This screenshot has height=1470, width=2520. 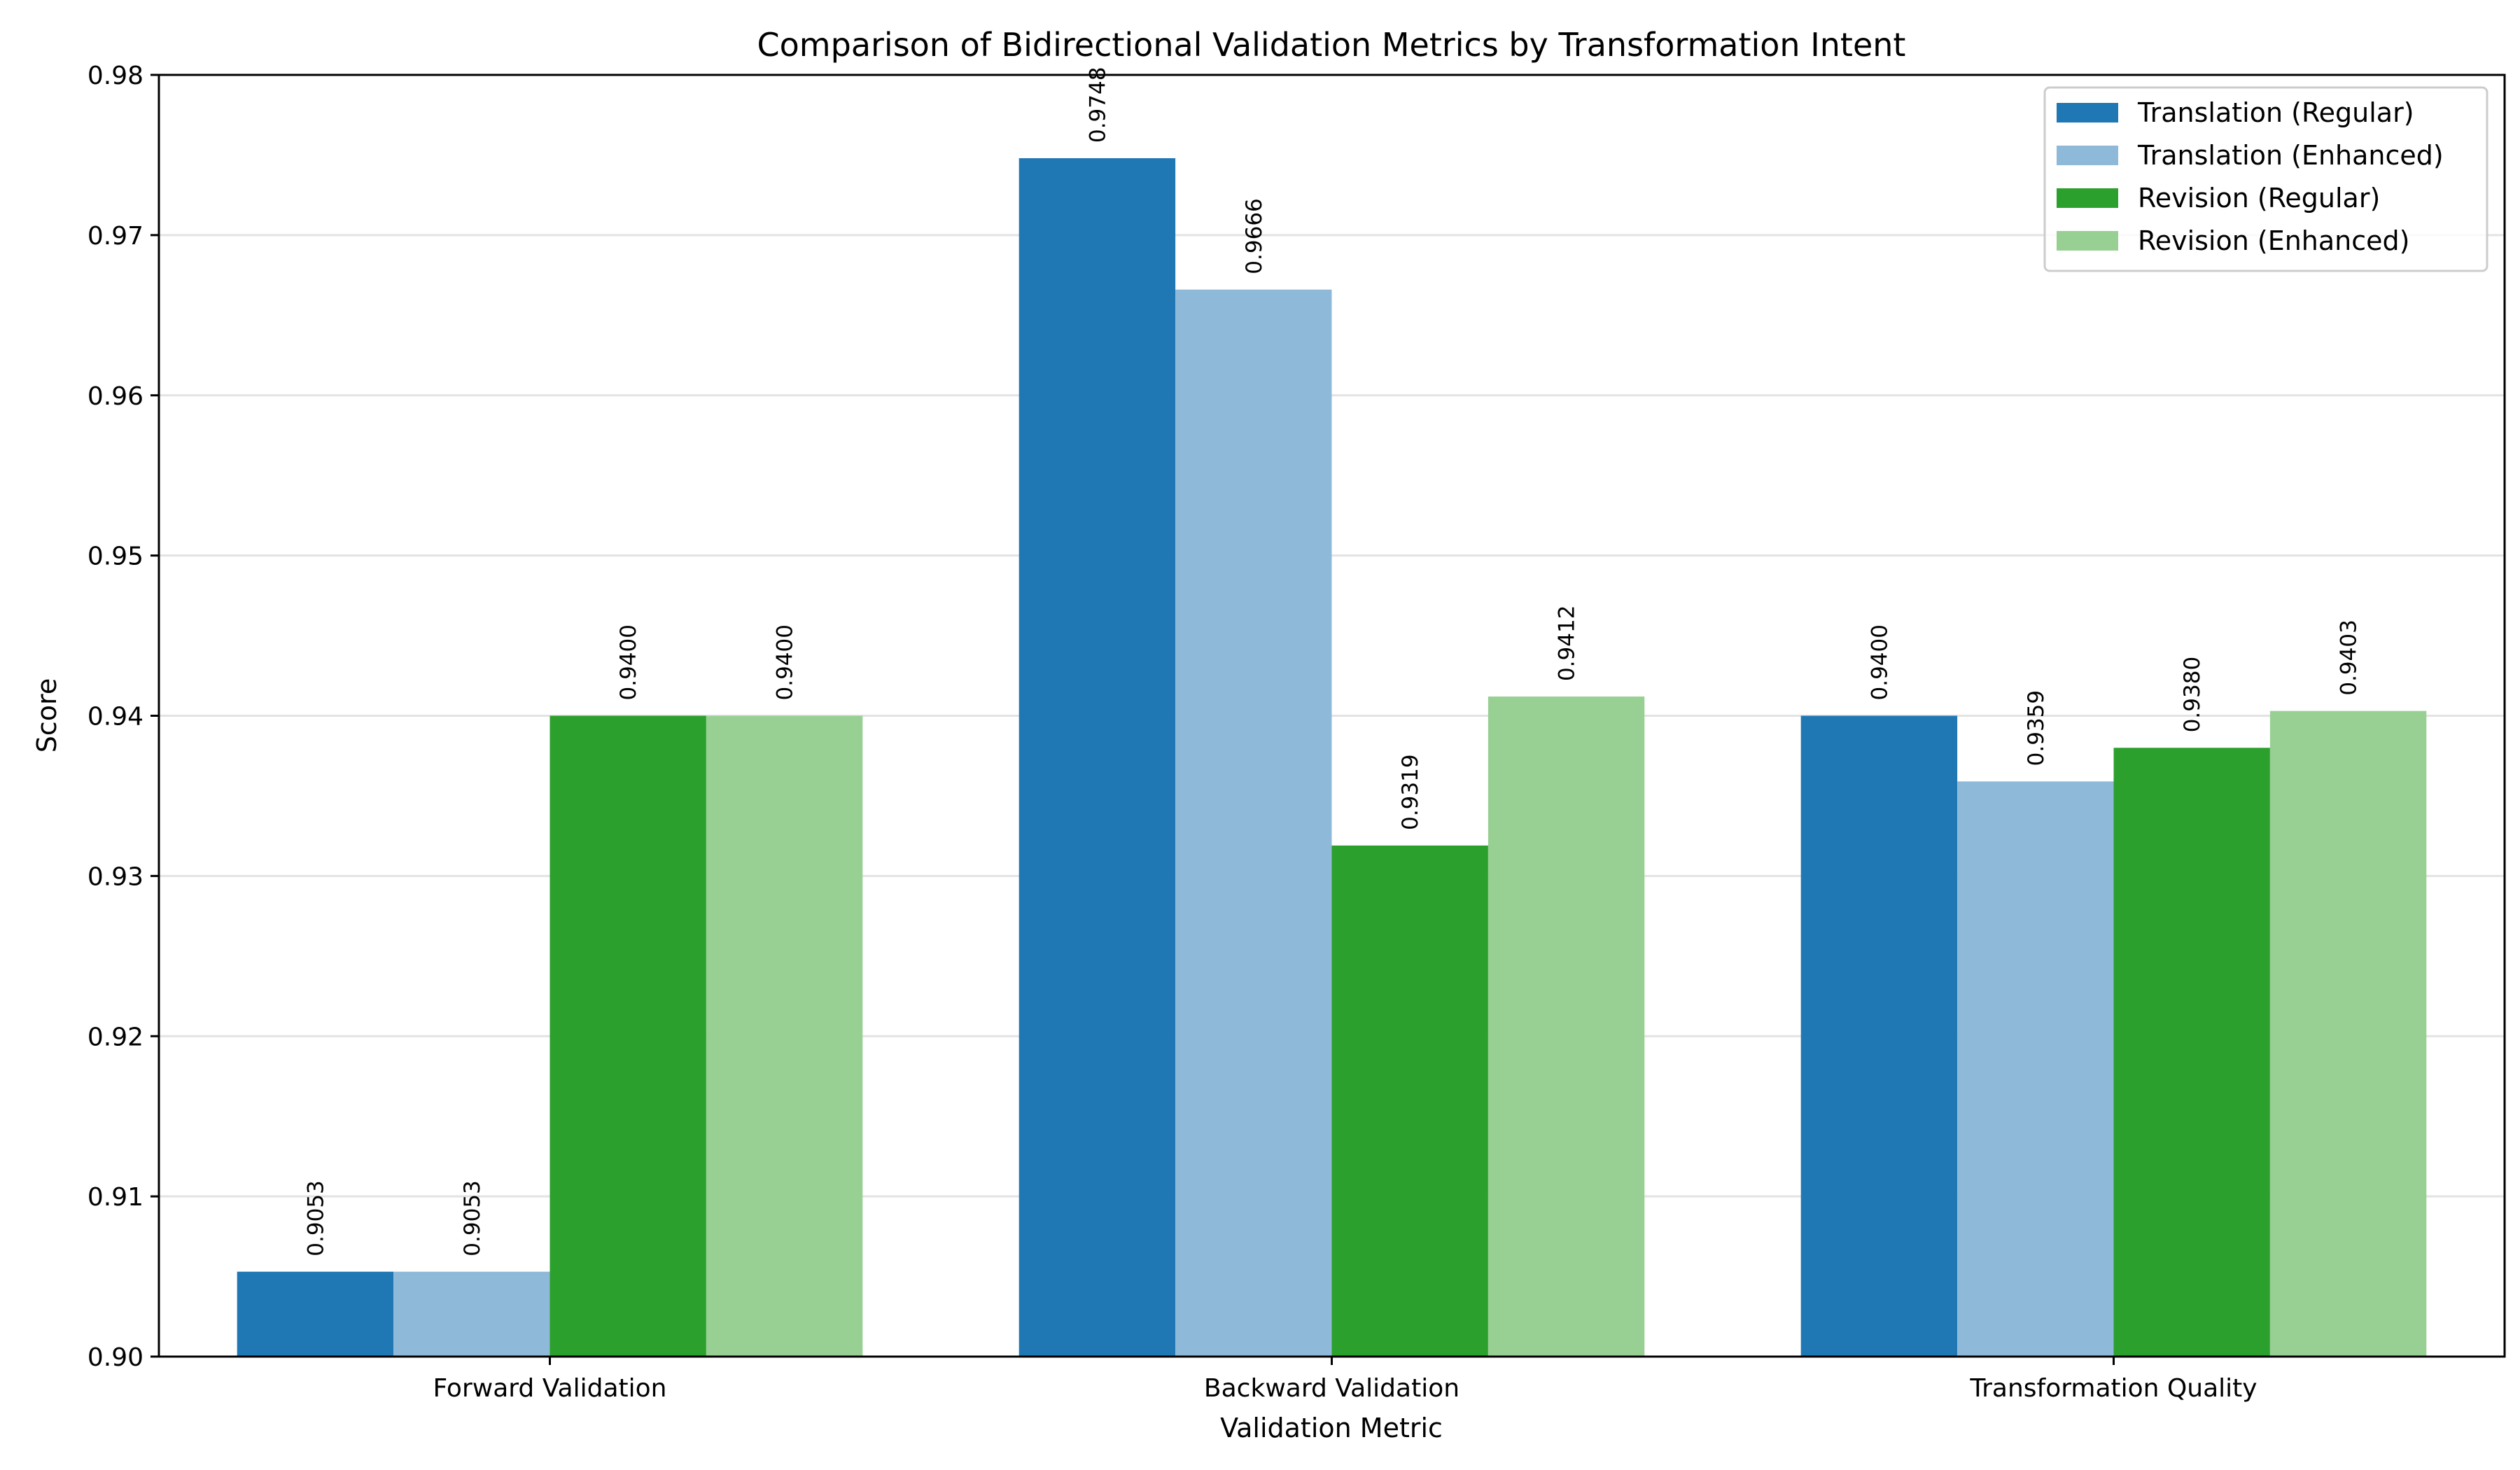 What do you see at coordinates (1097, 105) in the screenshot?
I see `data-label: 0.9748` at bounding box center [1097, 105].